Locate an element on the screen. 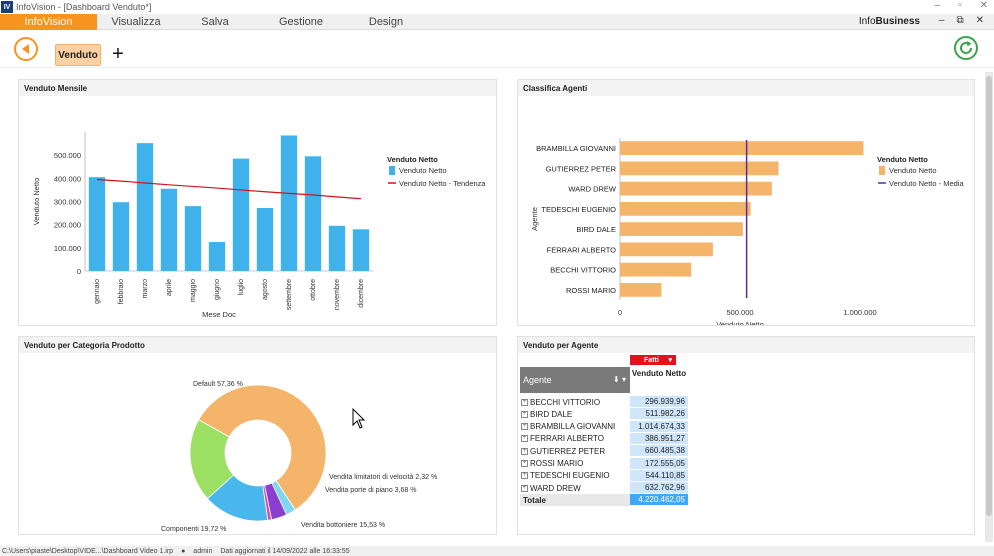 The height and width of the screenshot is (556, 994). agent-name: FERRARI ALBERTO is located at coordinates (567, 439).